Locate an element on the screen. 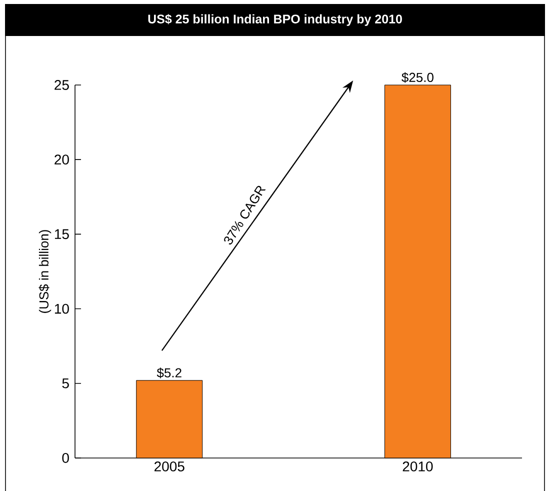 The height and width of the screenshot is (491, 549). data-label: $5.2 is located at coordinates (169, 373).